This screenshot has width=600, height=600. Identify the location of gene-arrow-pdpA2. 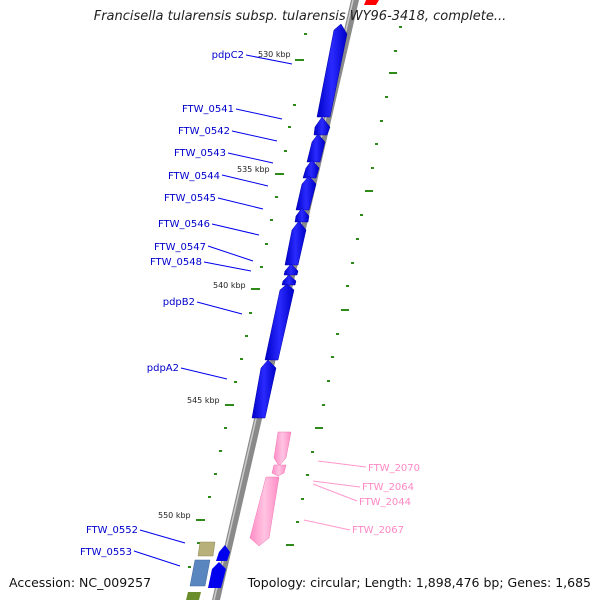
(264, 389).